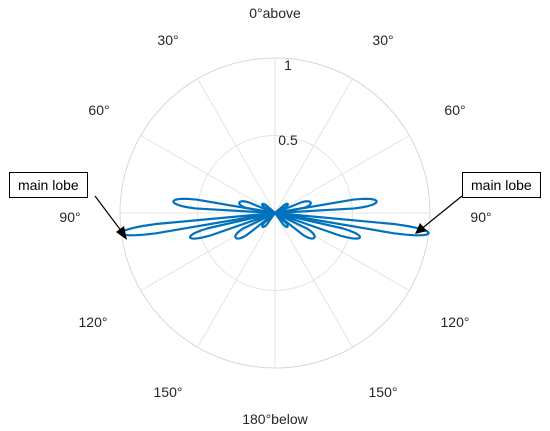  I want to click on annotation-left: main lobe, so click(48, 185).